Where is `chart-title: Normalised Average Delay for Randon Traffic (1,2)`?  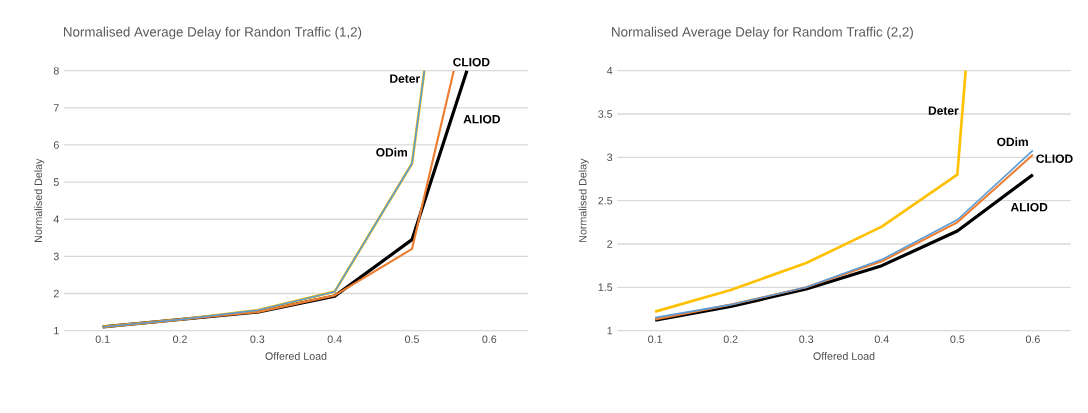
chart-title: Normalised Average Delay for Randon Traffic (1,2) is located at coordinates (213, 33).